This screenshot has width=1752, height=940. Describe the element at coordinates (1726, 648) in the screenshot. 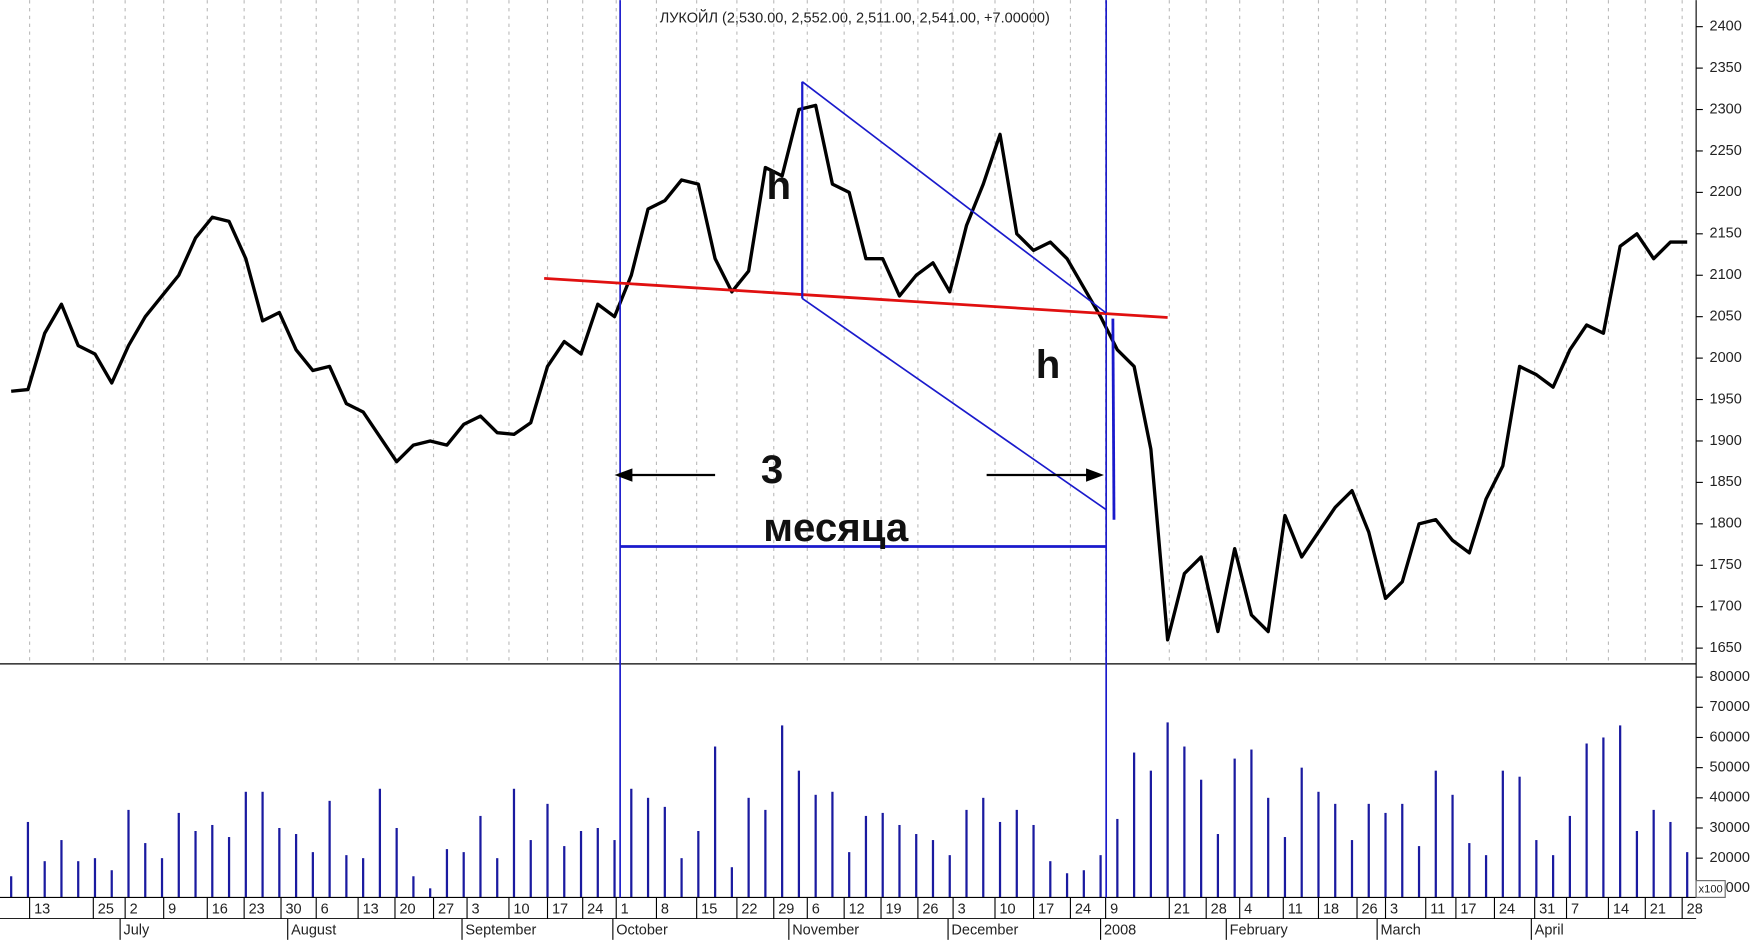

I see `y-tick-label: 1650` at that location.